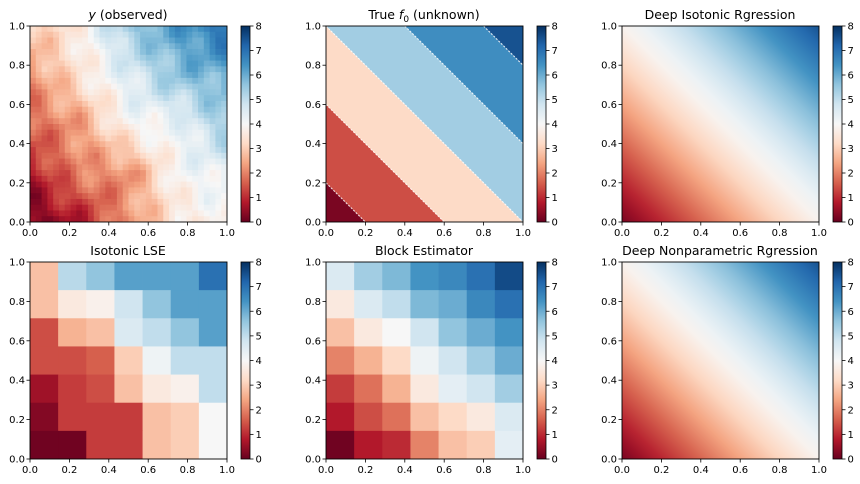  I want to click on x-tick-label: 0.4, so click(109, 470).